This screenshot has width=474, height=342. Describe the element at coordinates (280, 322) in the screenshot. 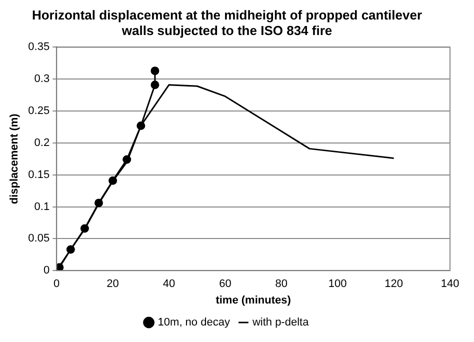

I see `legend-label: with p-delta` at that location.